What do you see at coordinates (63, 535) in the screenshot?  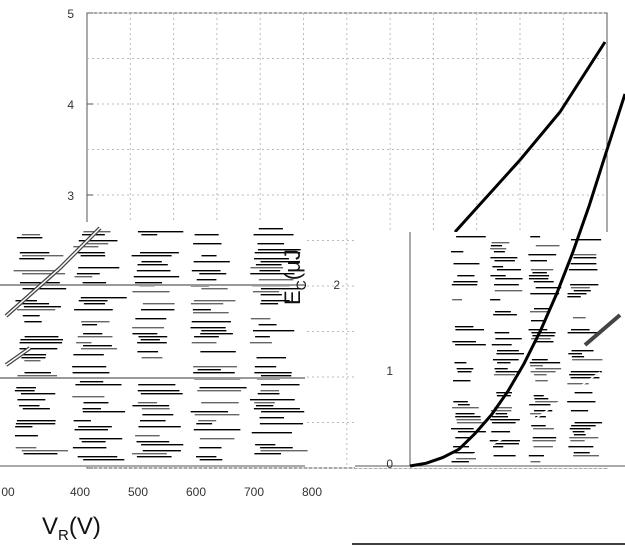 I see `x-axis-subscript: R` at bounding box center [63, 535].